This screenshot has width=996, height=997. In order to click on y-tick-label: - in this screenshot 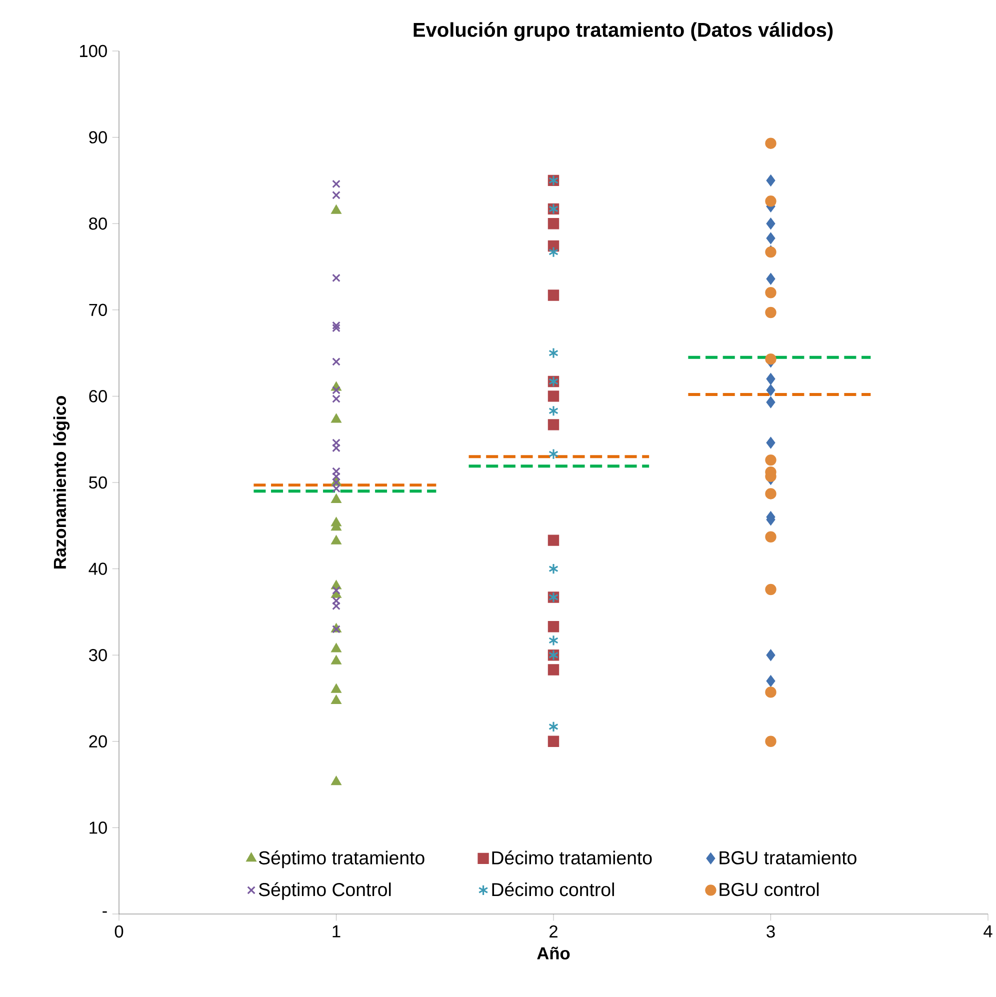, I will do `click(104, 912)`.